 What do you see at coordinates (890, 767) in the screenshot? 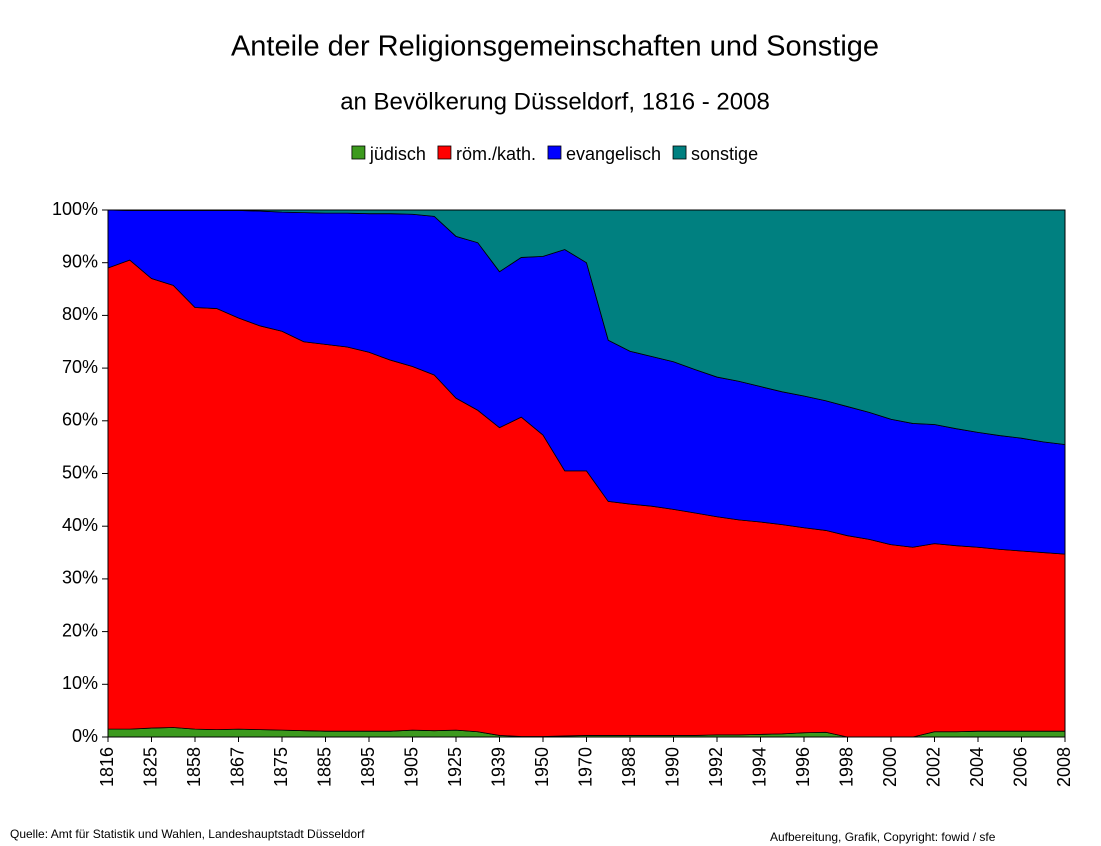
I see `x-tick-label: 2000` at bounding box center [890, 767].